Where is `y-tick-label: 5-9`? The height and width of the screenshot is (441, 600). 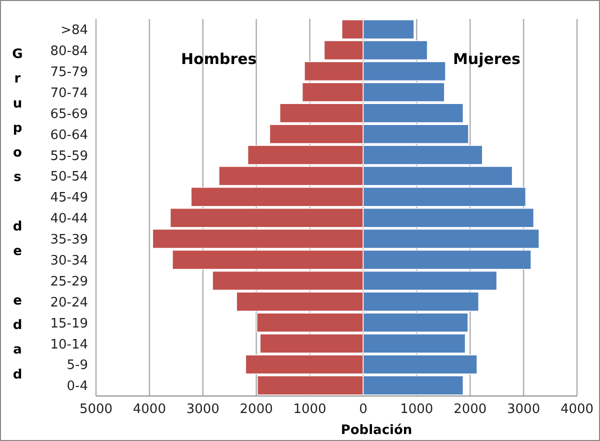
y-tick-label: 5-9 is located at coordinates (77, 366).